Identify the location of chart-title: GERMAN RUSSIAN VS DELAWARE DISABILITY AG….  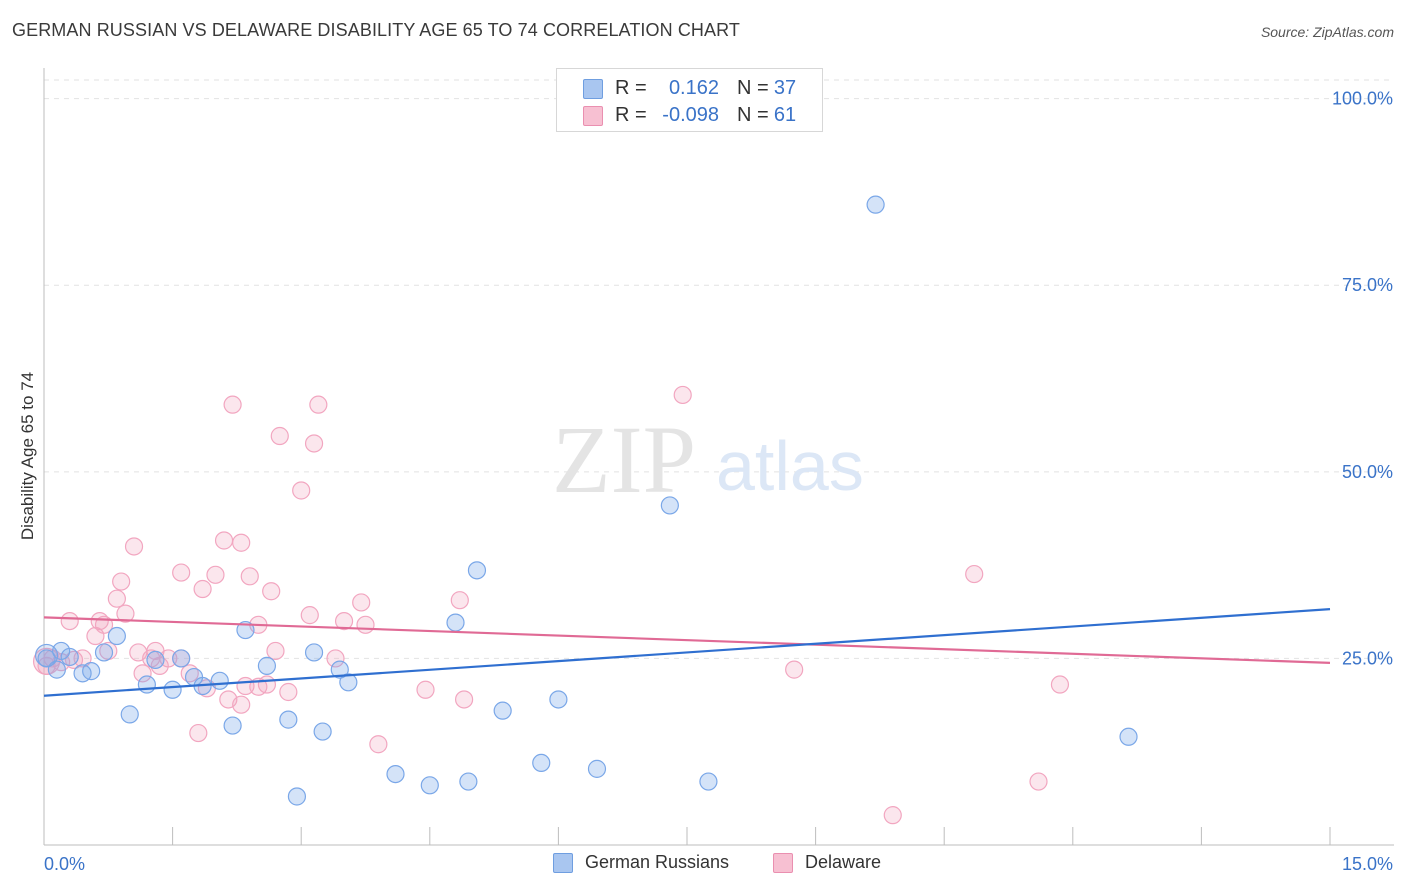
(376, 30).